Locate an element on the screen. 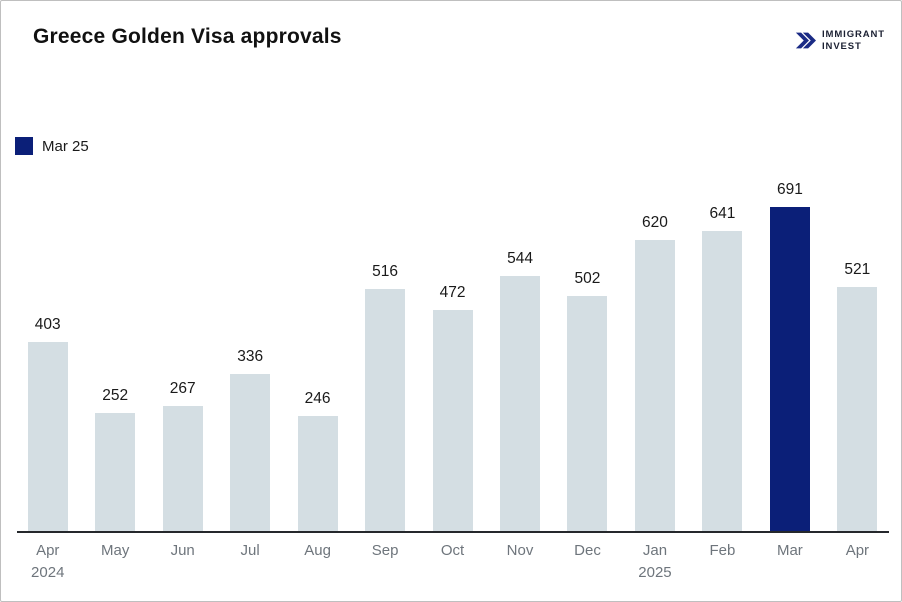  bar-value-label: 521 is located at coordinates (857, 269).